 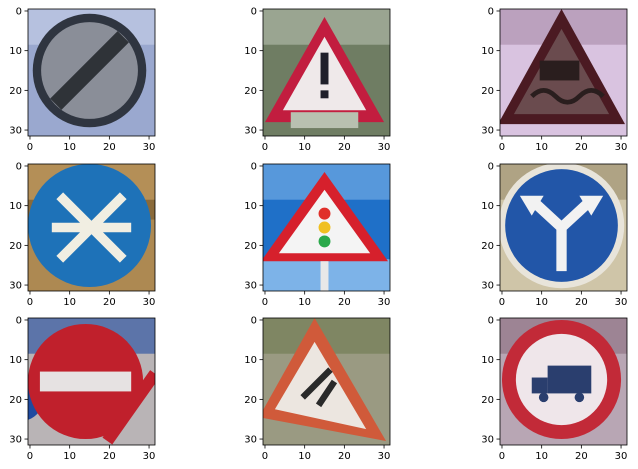 What do you see at coordinates (85, 381) in the screenshot?
I see `no-entry-bar` at bounding box center [85, 381].